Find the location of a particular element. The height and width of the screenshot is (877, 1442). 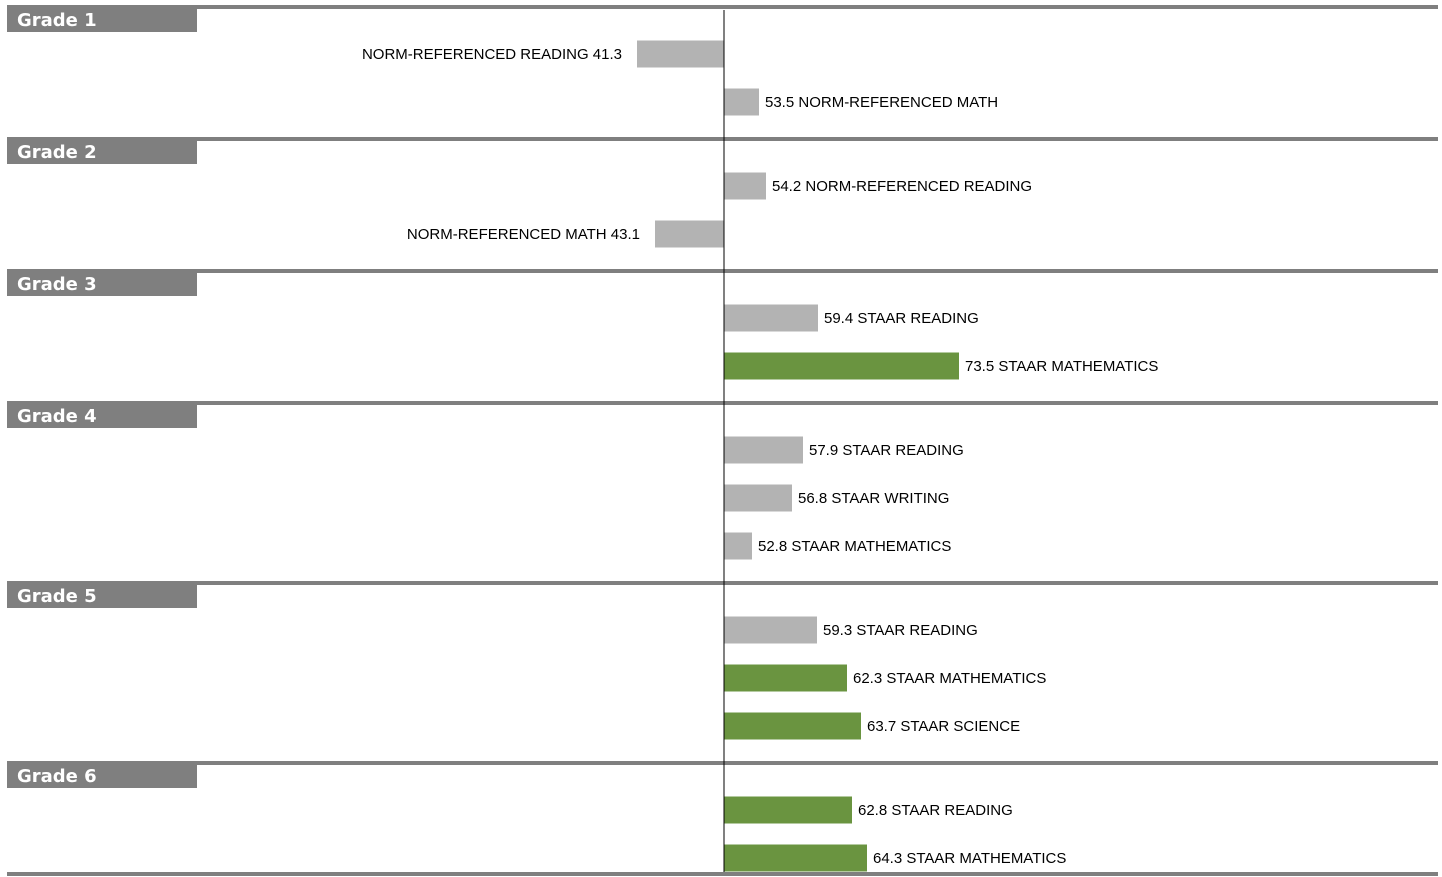

bottom-rule is located at coordinates (722, 874).